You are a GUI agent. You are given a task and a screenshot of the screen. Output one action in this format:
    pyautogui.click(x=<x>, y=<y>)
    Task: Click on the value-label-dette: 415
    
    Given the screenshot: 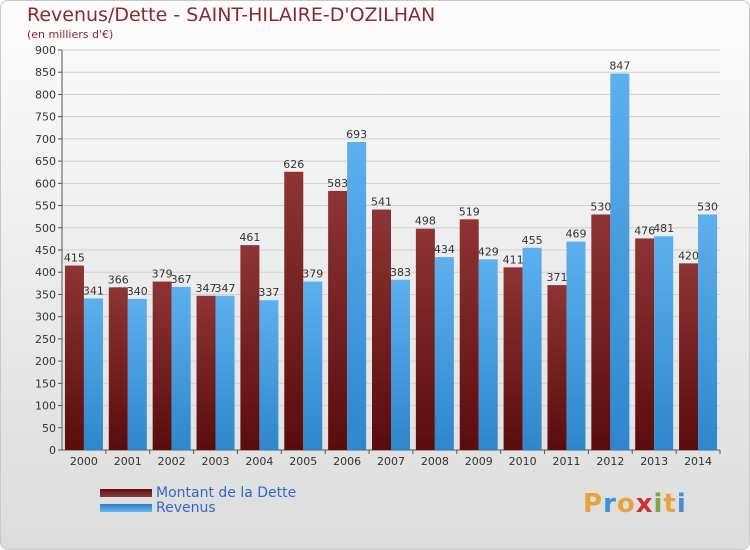 What is the action you would take?
    pyautogui.click(x=74, y=258)
    